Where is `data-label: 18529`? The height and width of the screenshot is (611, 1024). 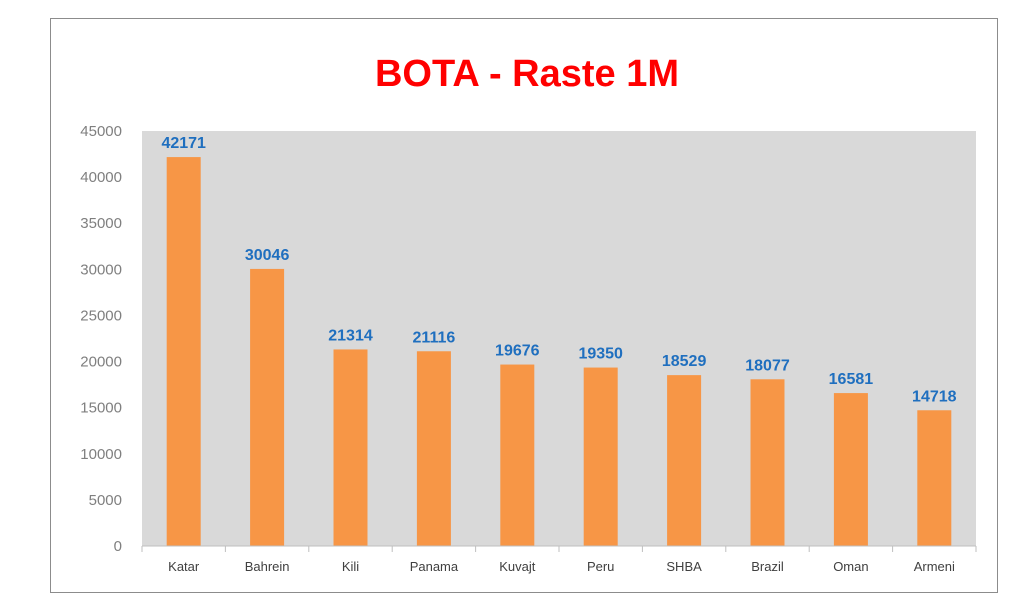
data-label: 18529 is located at coordinates (684, 361).